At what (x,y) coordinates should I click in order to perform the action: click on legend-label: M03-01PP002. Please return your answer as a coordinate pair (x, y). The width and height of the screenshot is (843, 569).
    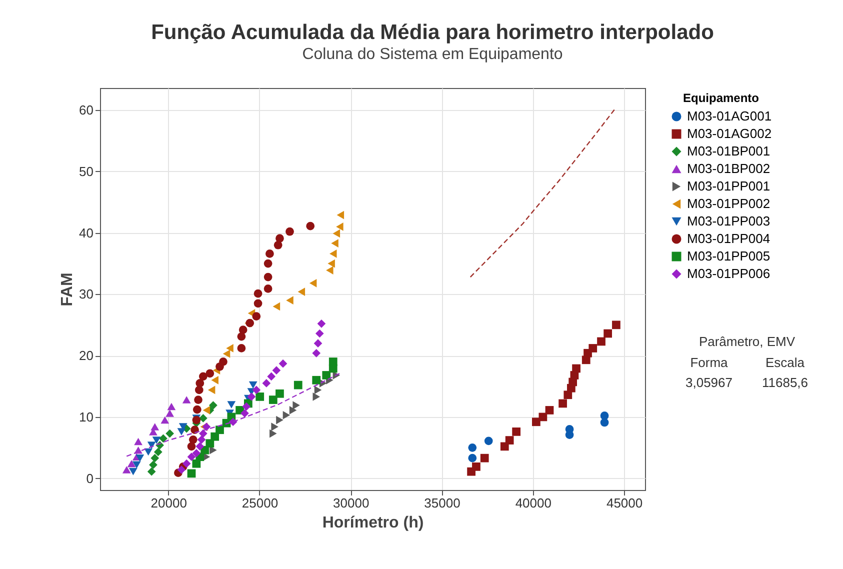
    Looking at the image, I should click on (728, 203).